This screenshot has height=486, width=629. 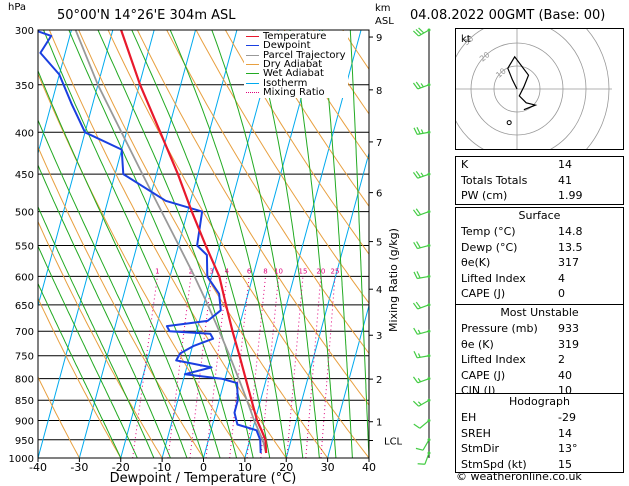 What do you see at coordinates (384, 21) in the screenshot?
I see `asl-label: ASL` at bounding box center [384, 21].